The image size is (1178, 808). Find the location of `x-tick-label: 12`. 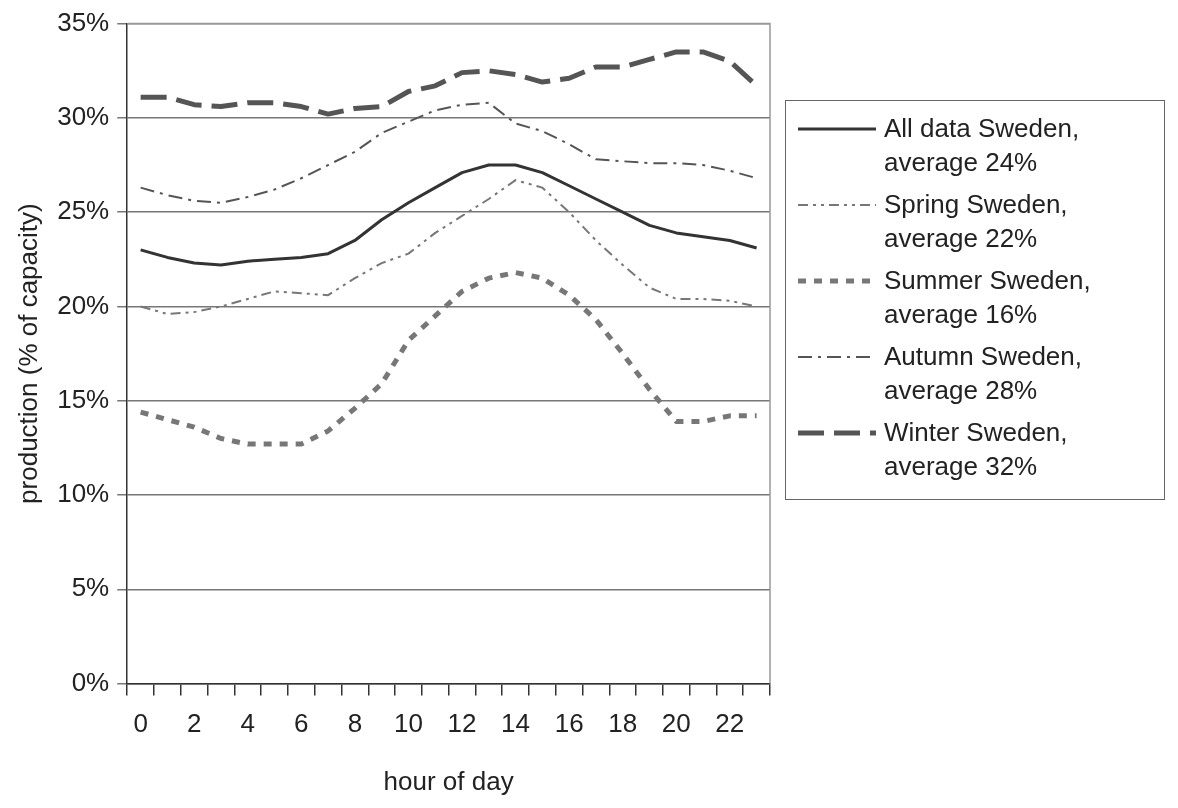

x-tick-label: 12 is located at coordinates (462, 723).